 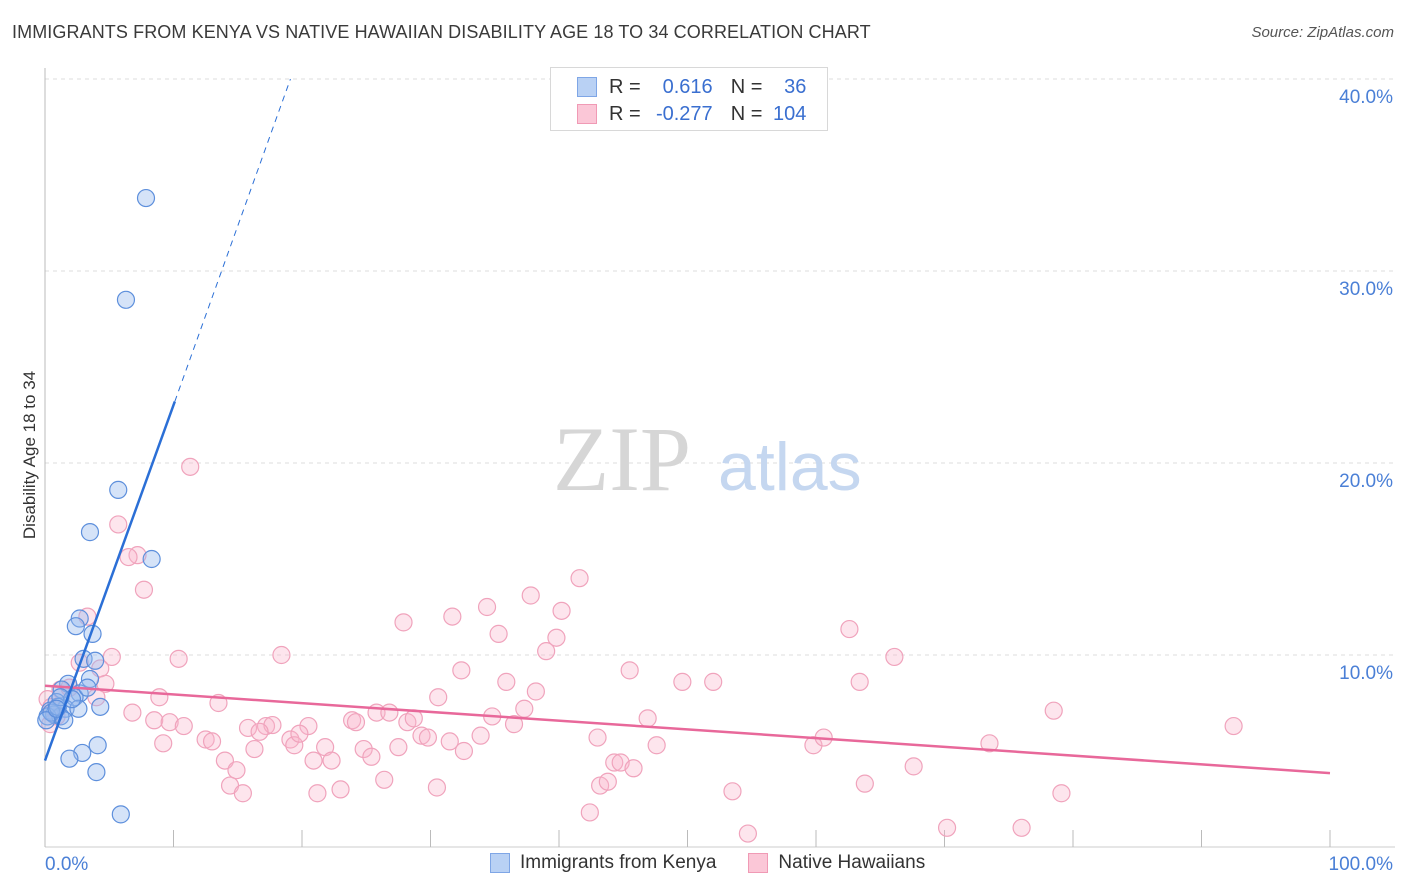 What do you see at coordinates (790, 113) in the screenshot?
I see `hawaiian-n-value: 104` at bounding box center [790, 113].